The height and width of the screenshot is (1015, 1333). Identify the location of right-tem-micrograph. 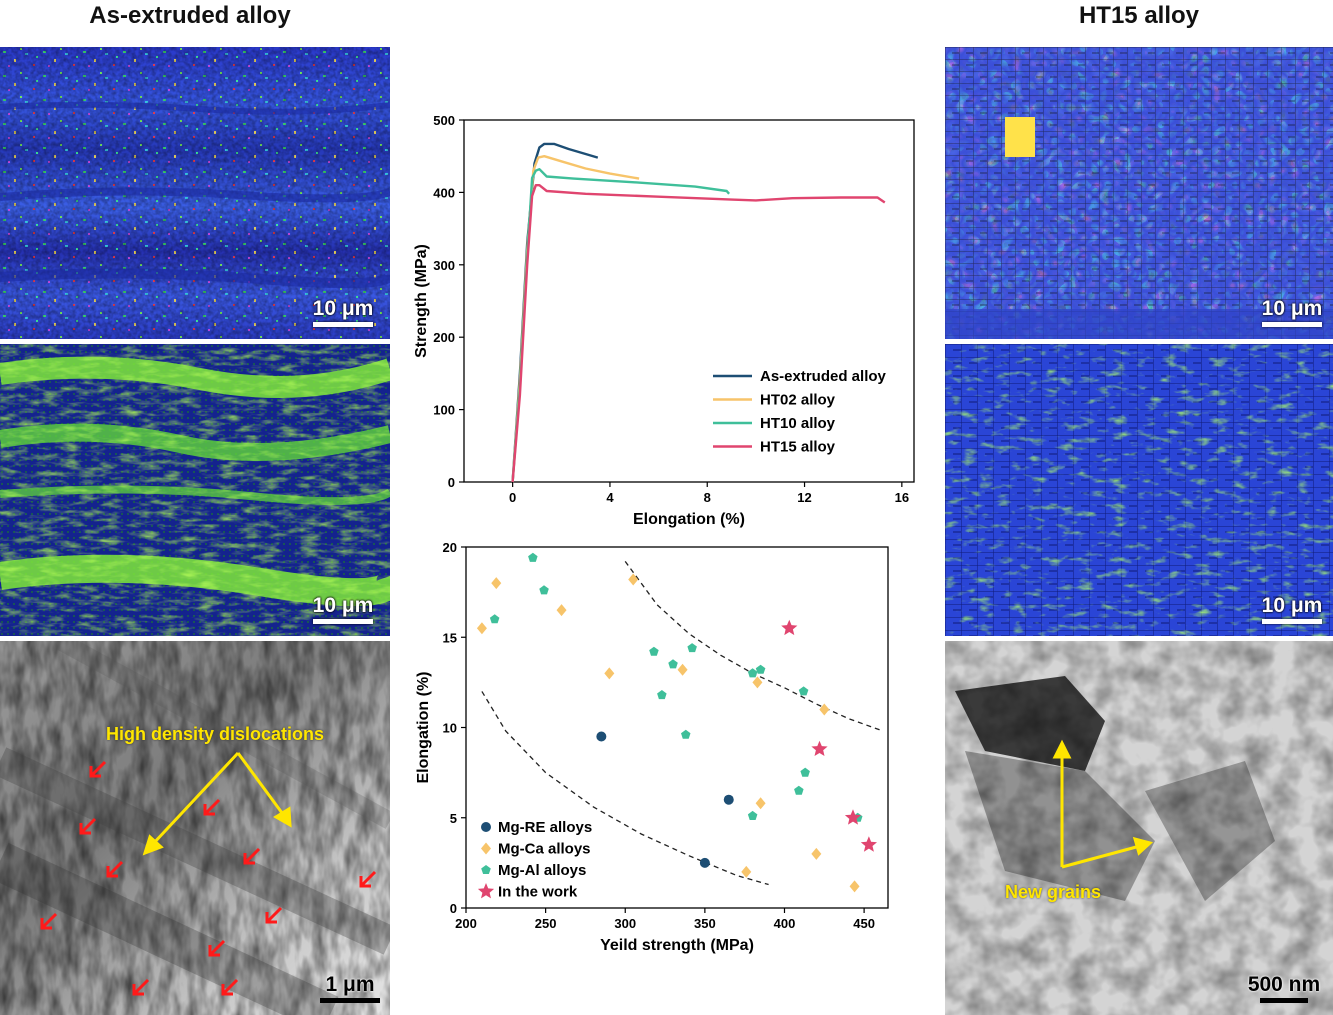
(1139, 828).